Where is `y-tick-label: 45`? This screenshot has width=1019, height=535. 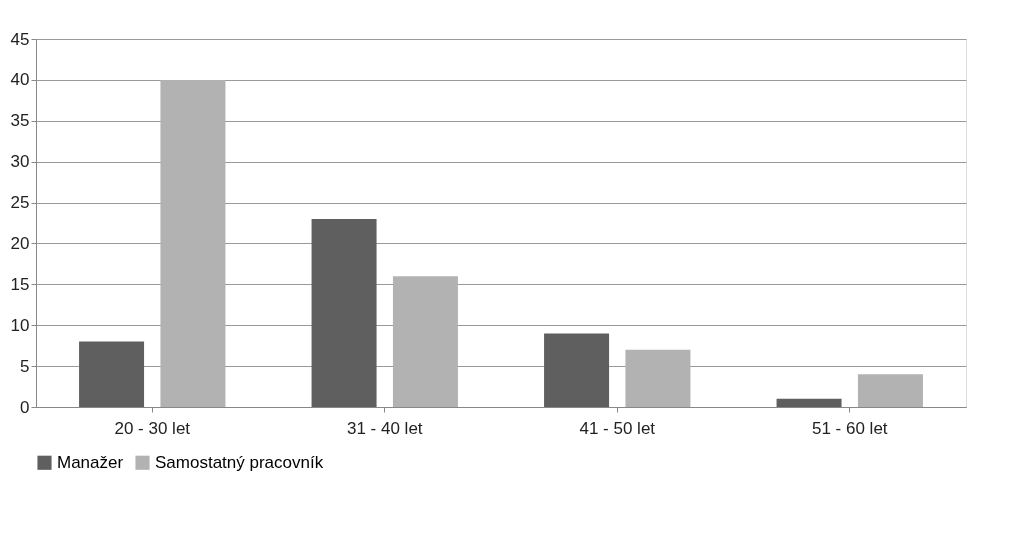 y-tick-label: 45 is located at coordinates (20, 39).